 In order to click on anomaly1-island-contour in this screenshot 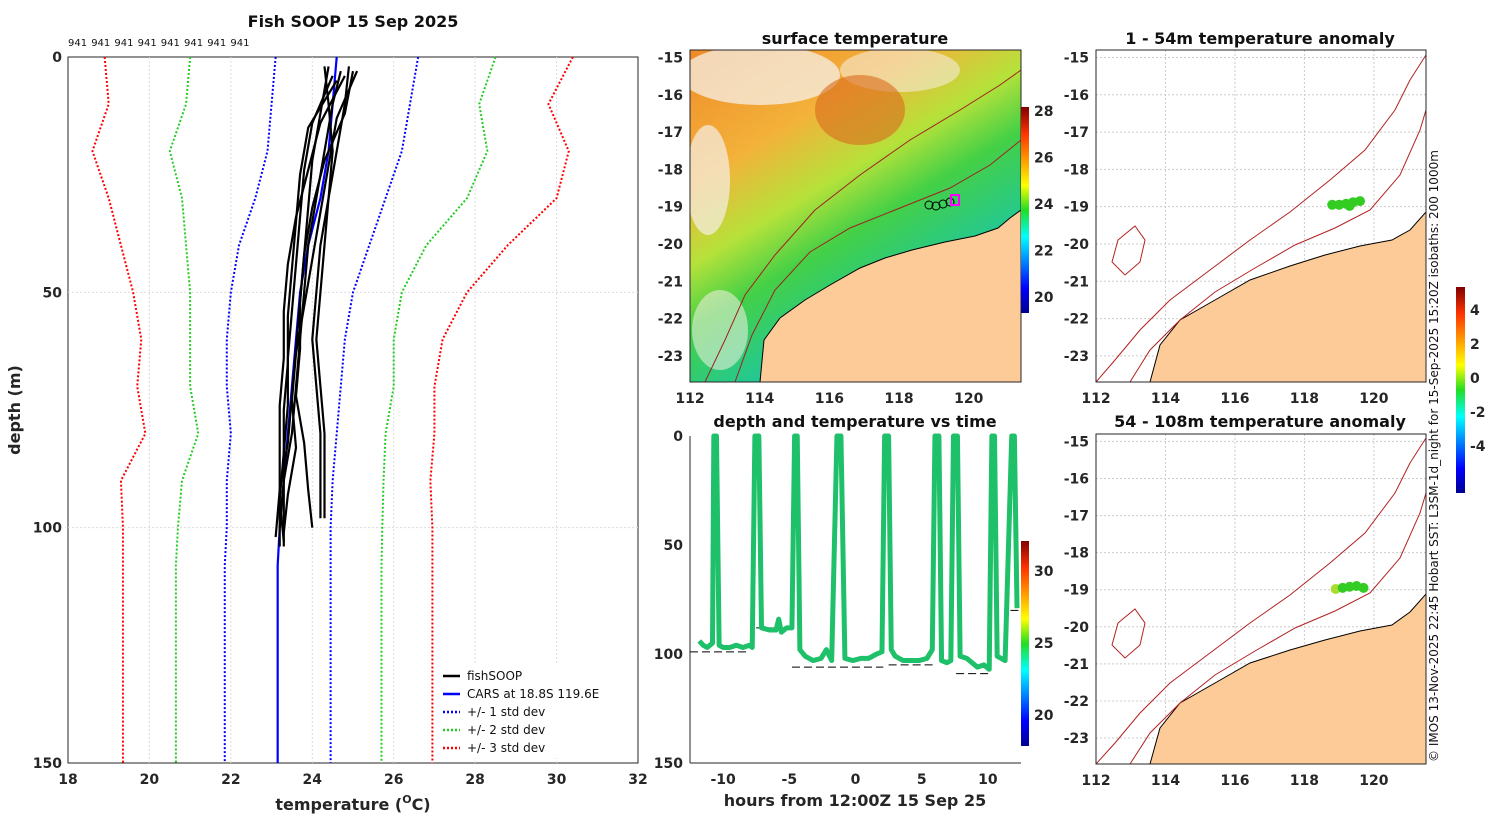, I will do `click(1128, 250)`.